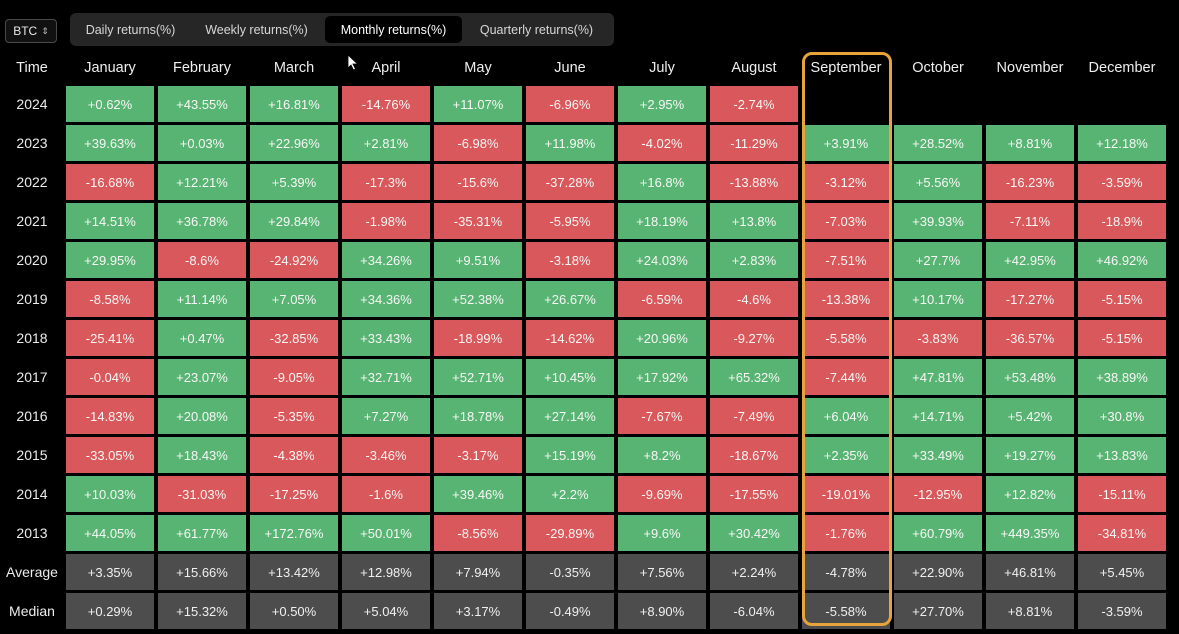 The width and height of the screenshot is (1179, 634). Describe the element at coordinates (1122, 533) in the screenshot. I see `return-cell-december: -34.81%` at that location.